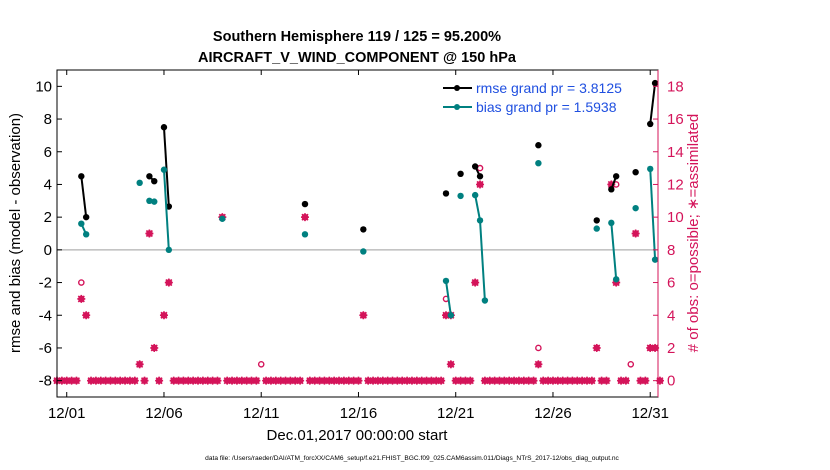 This screenshot has width=830, height=470. I want to click on y-tick-label-right: 16, so click(675, 119).